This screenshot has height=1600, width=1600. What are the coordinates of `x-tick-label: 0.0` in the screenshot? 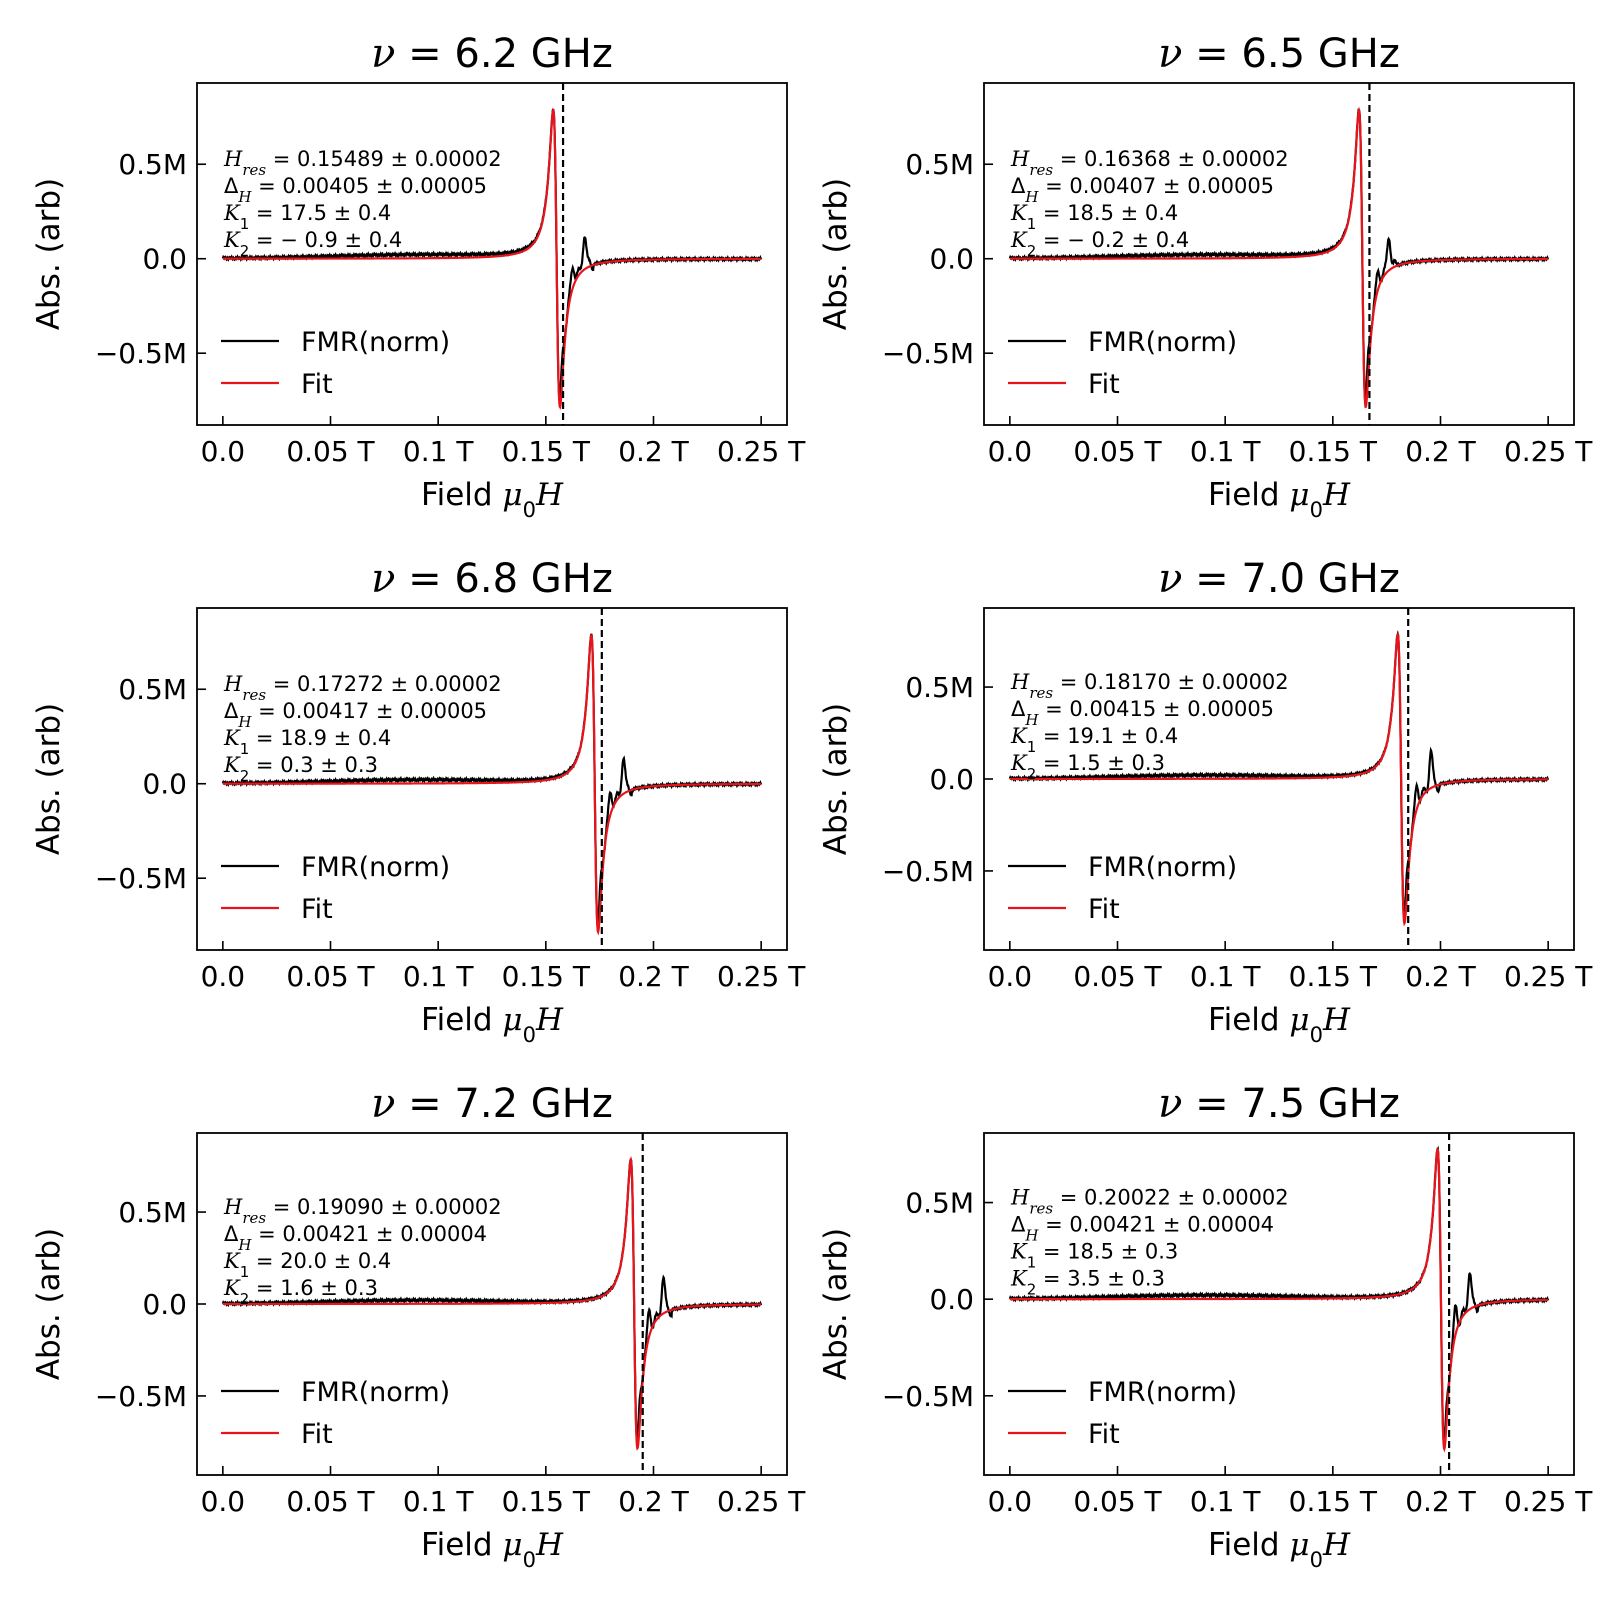 It's located at (223, 451).